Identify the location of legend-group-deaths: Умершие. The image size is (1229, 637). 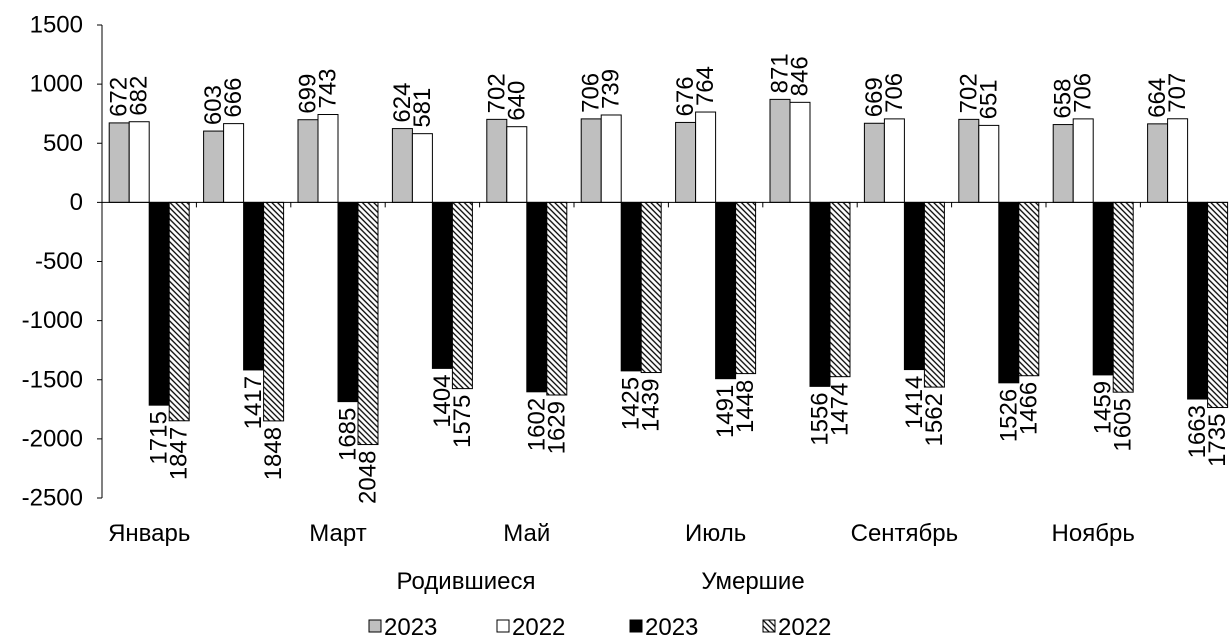
(752, 581).